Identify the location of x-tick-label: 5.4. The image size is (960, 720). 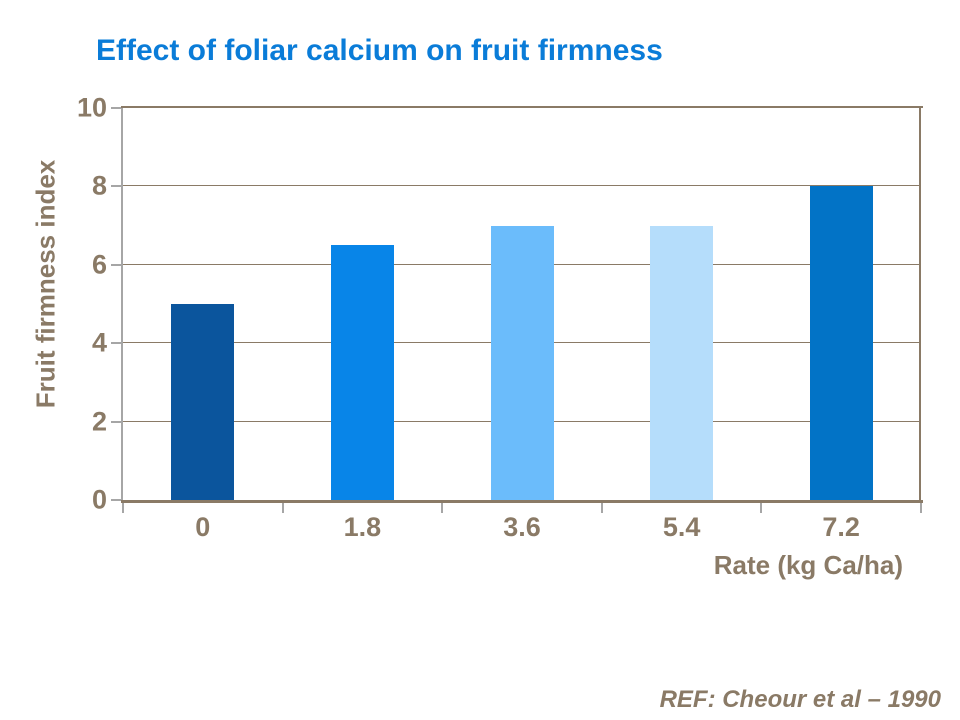
(681, 527).